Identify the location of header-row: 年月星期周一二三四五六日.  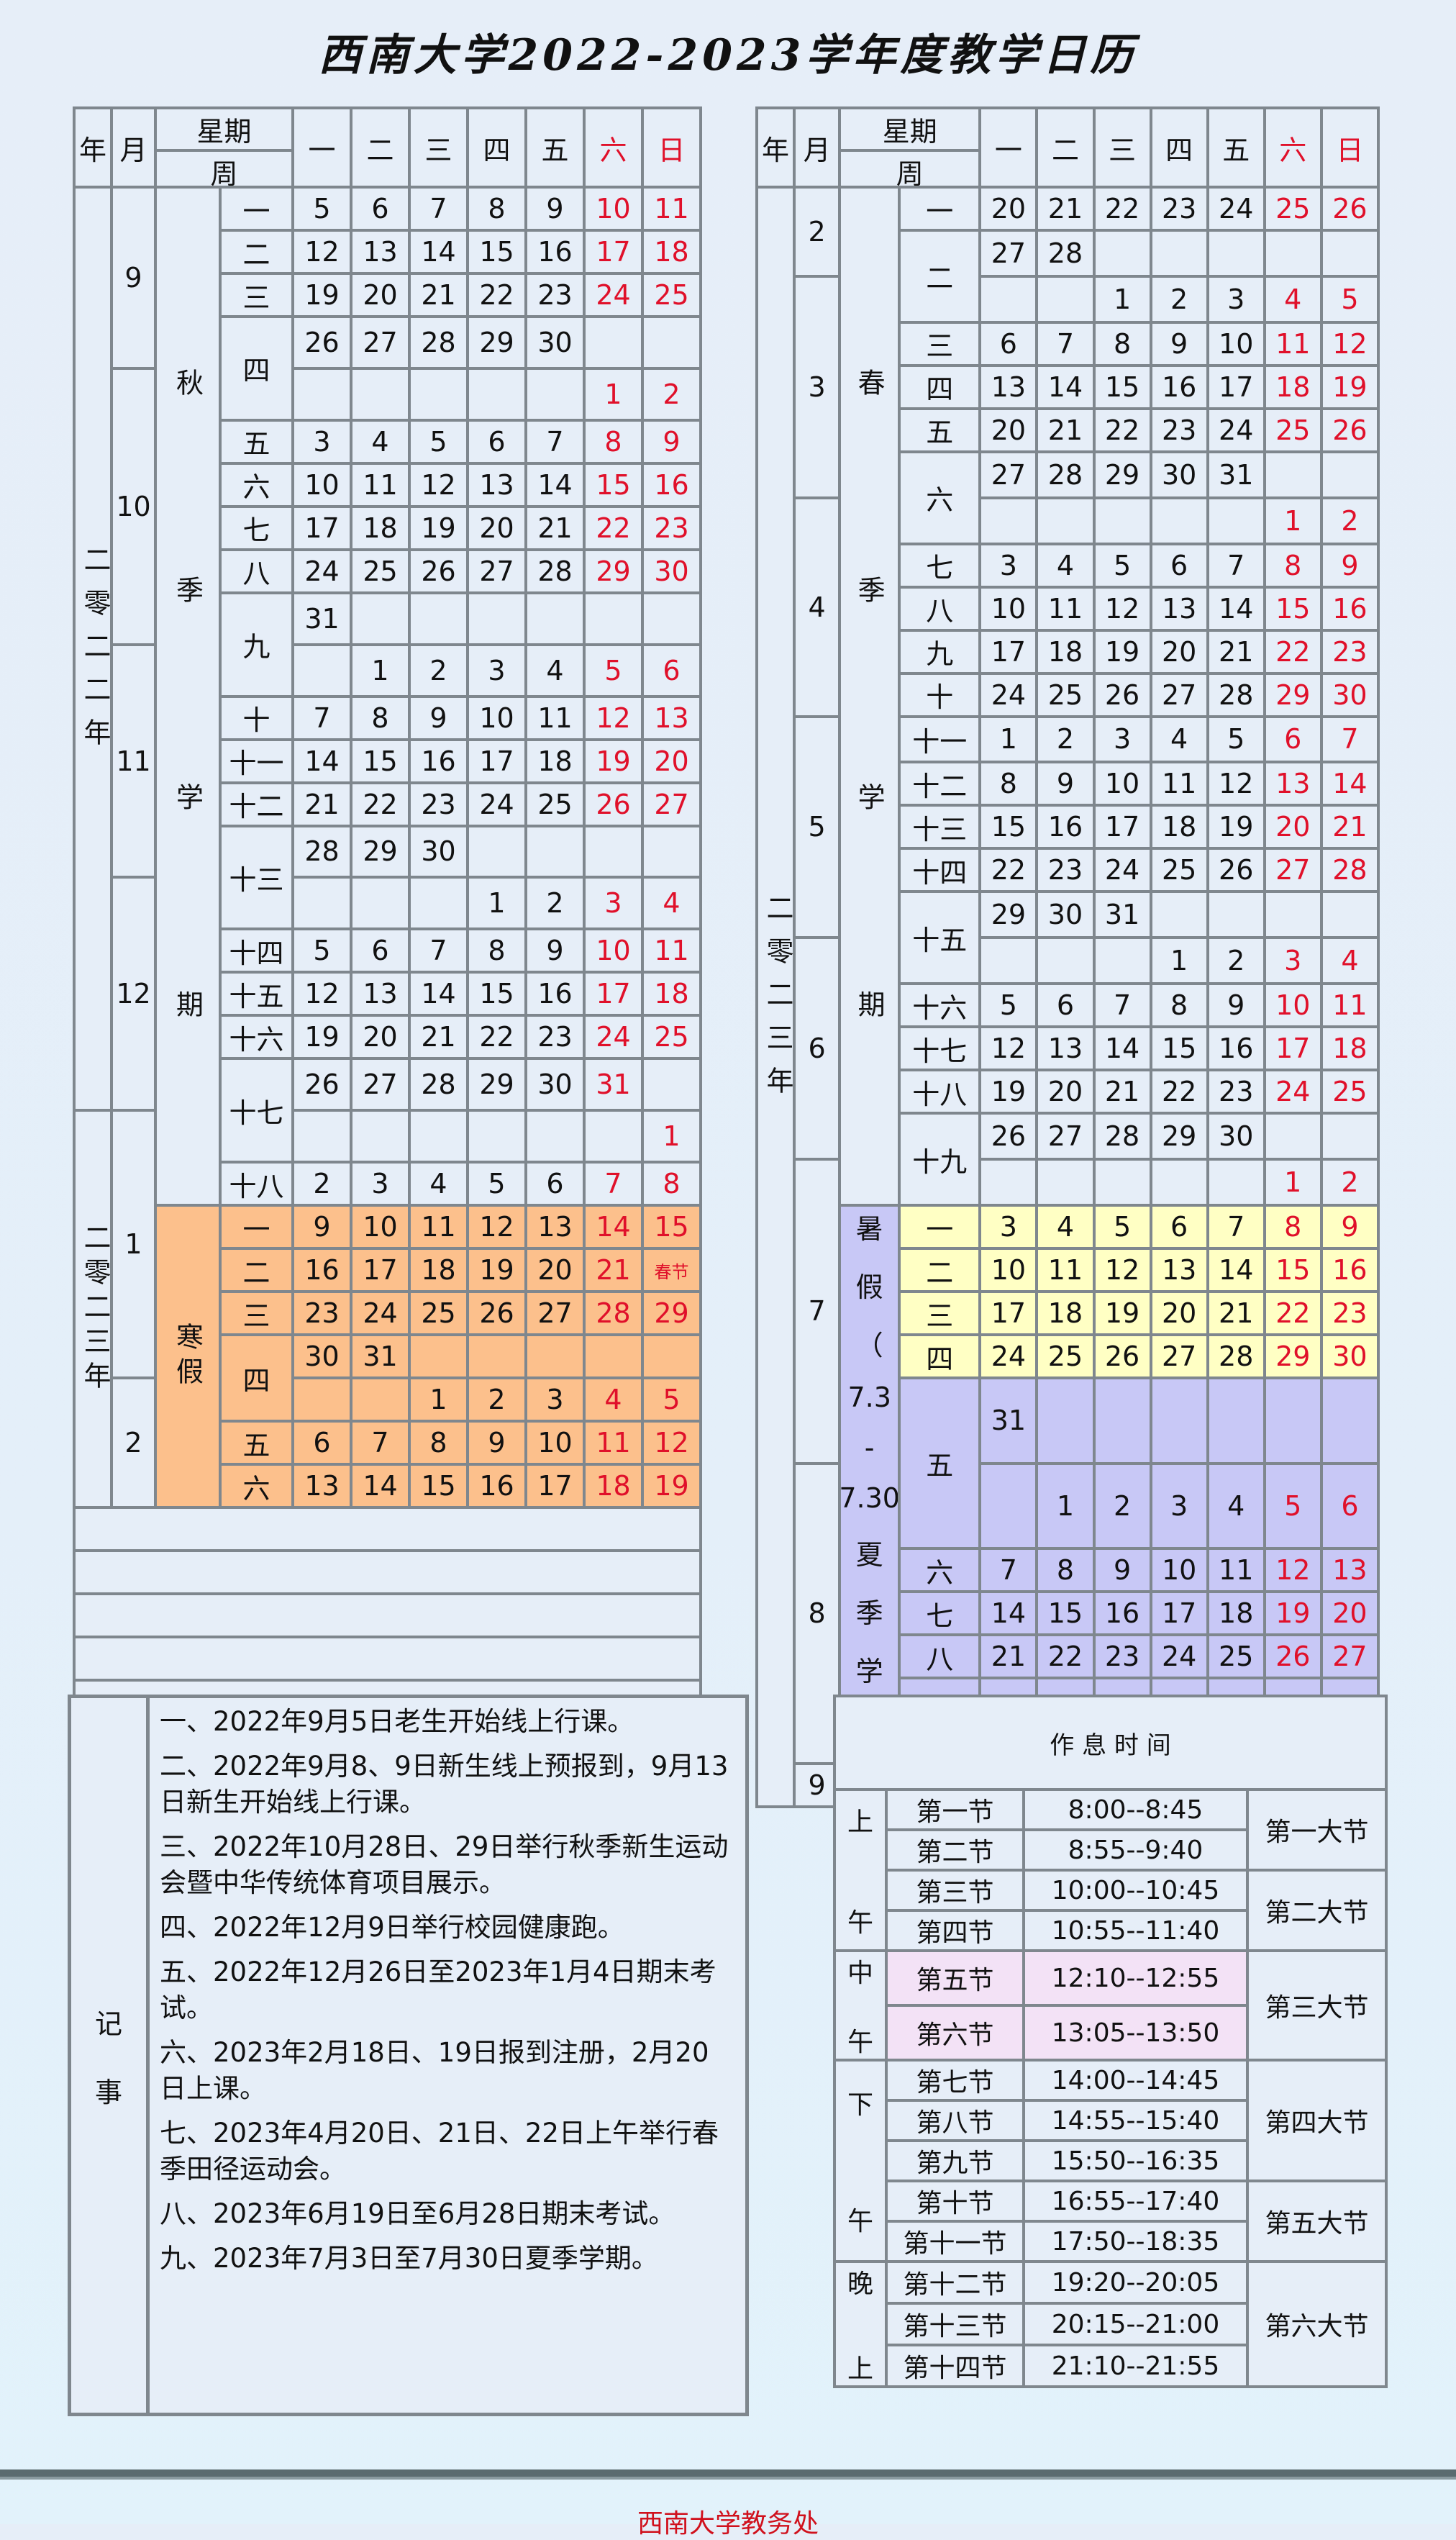
(1067, 147).